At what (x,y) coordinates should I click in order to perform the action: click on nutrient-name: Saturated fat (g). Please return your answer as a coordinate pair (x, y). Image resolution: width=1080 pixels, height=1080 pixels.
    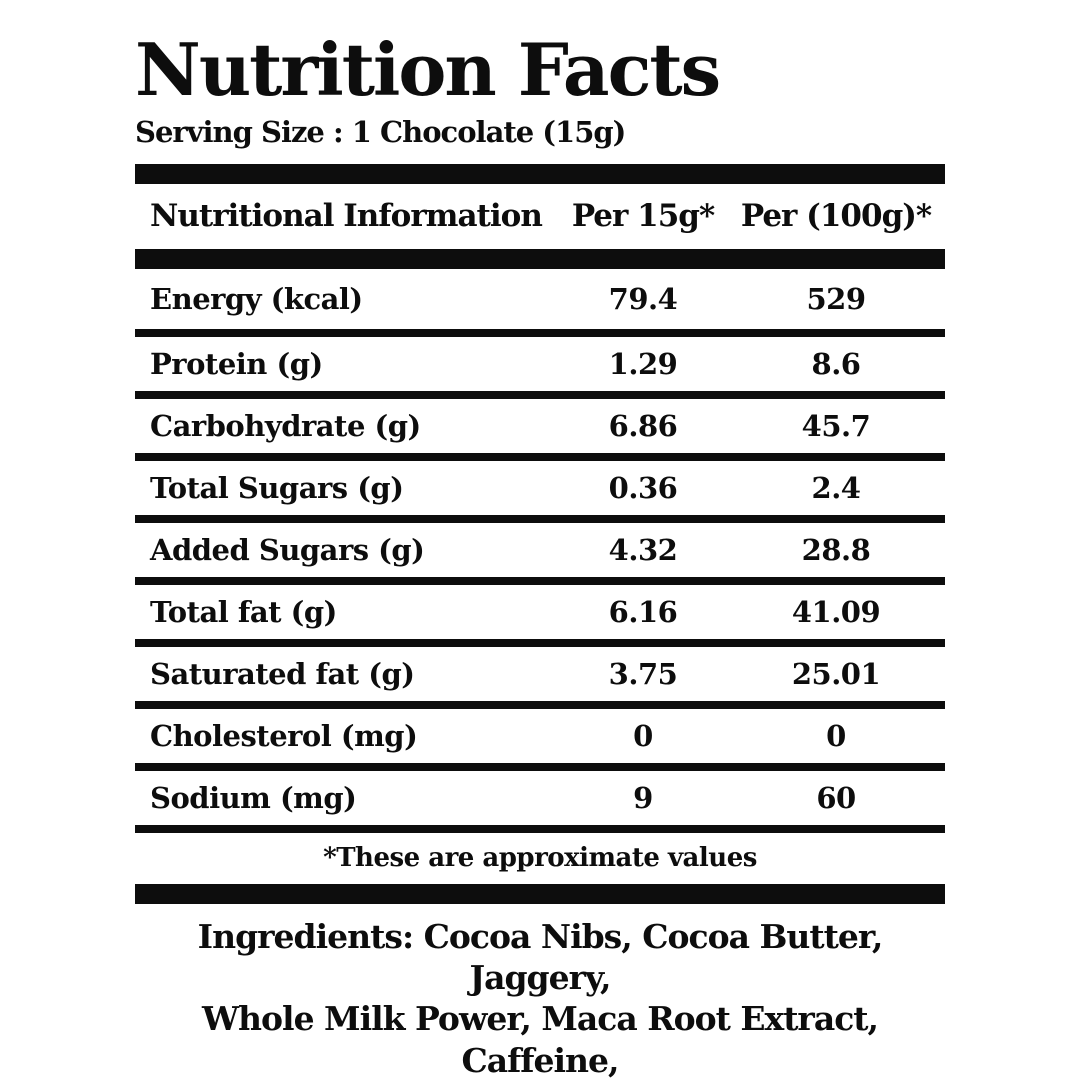
    Looking at the image, I should click on (282, 673).